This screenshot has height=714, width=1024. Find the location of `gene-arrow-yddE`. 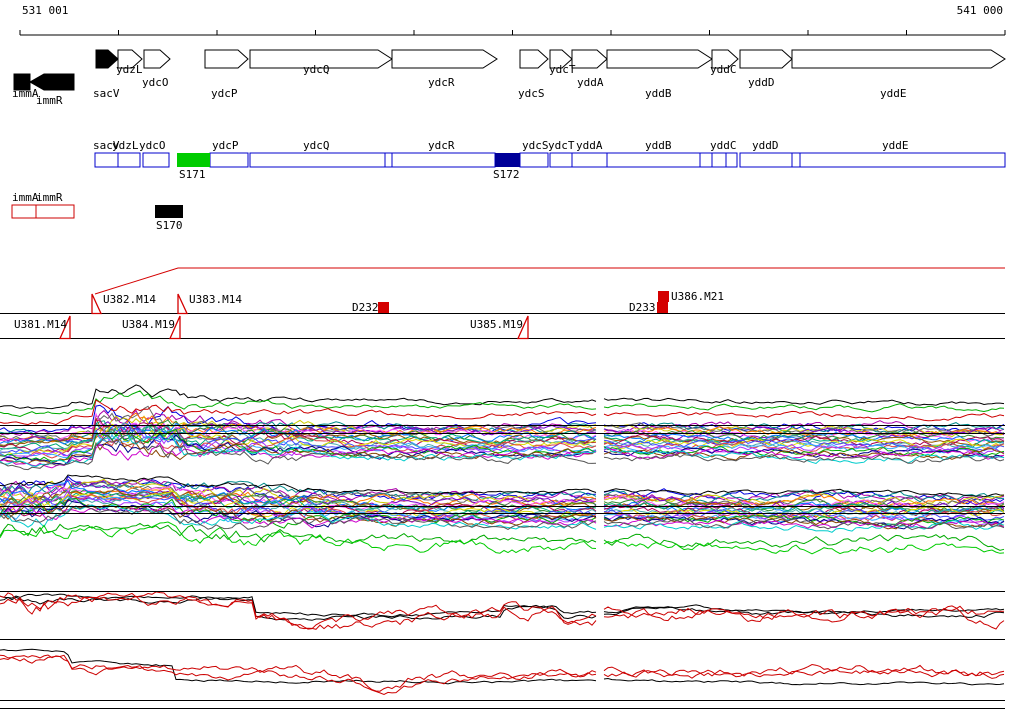

gene-arrow-yddE is located at coordinates (898, 59).